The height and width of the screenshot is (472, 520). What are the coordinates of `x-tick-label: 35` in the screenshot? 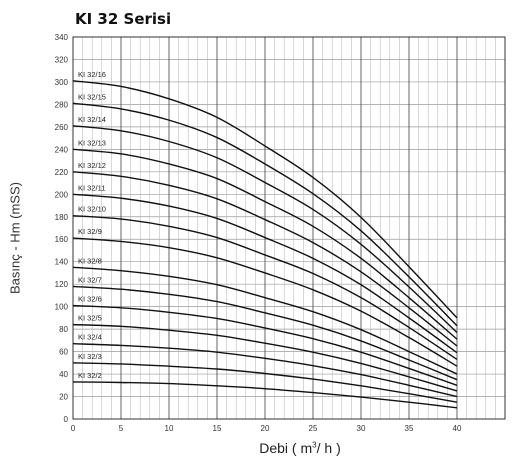 It's located at (409, 428).